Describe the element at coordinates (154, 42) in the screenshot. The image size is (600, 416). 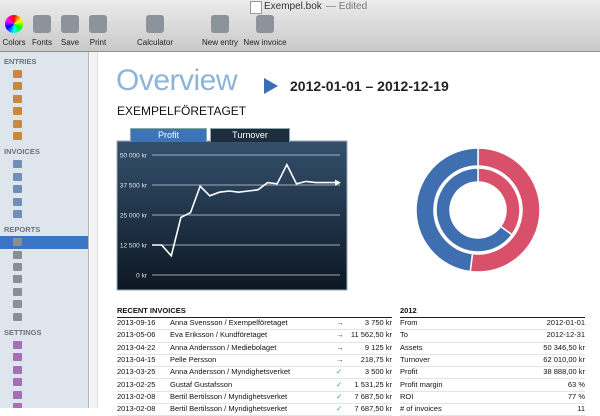
I see `toolbar-label: Calculator` at that location.